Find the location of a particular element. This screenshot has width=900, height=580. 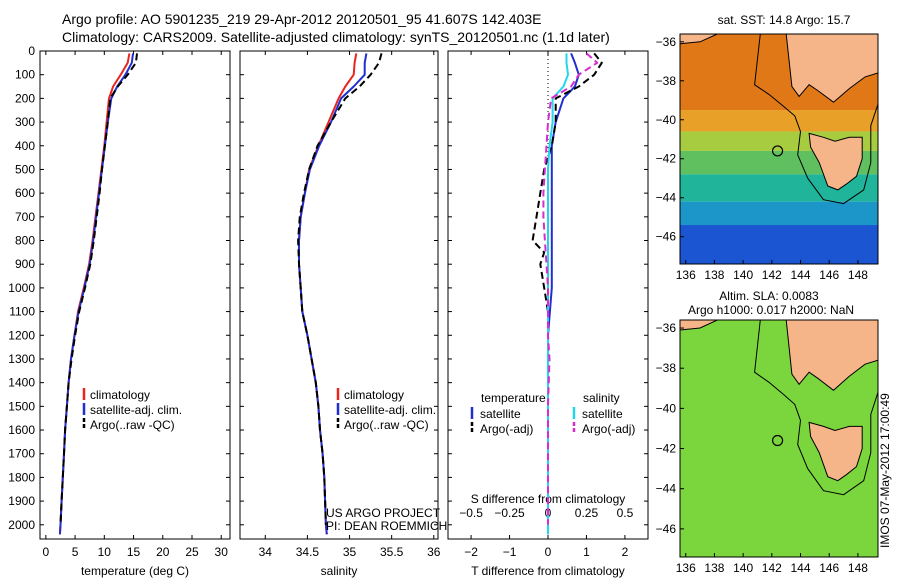

kangaroo-land is located at coordinates (699, 325).